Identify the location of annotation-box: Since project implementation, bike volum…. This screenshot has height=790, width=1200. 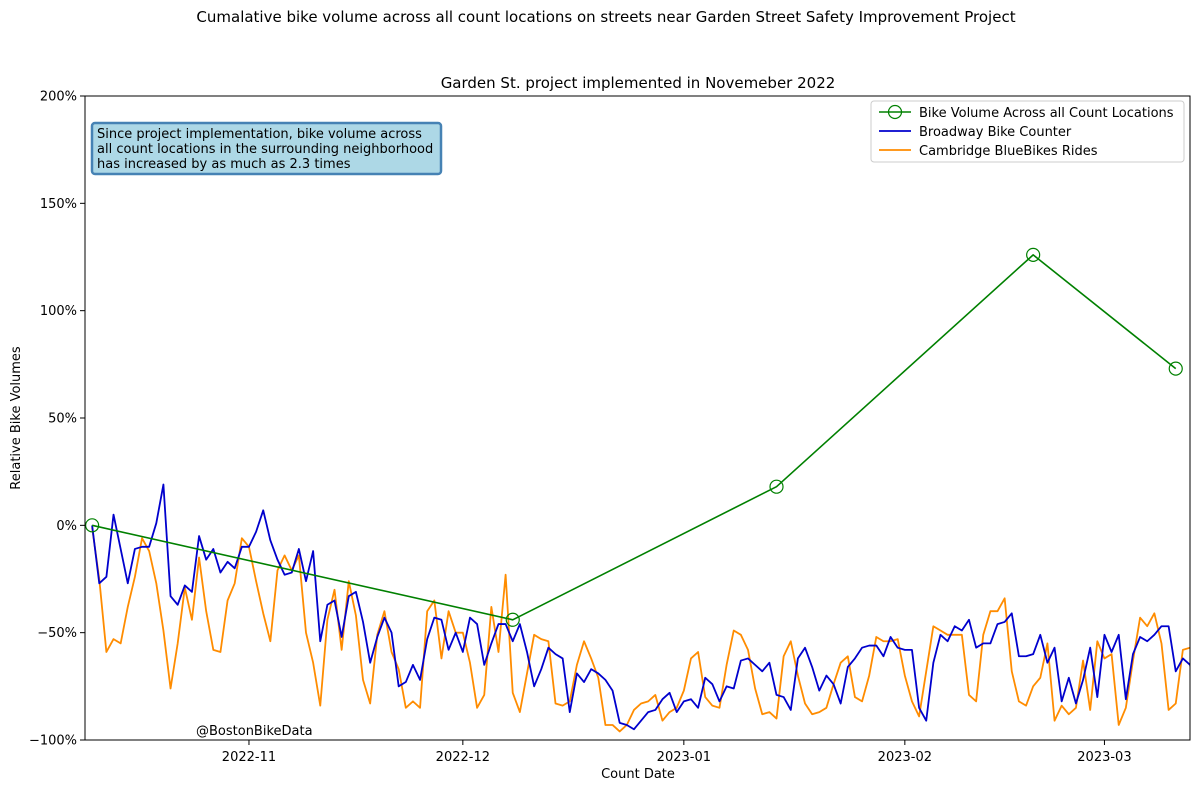
(266, 148).